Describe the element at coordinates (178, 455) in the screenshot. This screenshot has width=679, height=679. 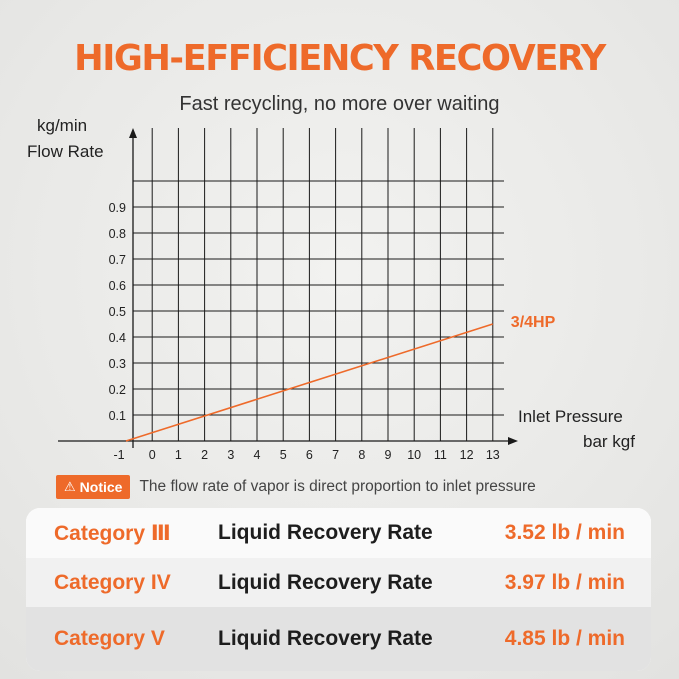
I see `x-tick-label: 1` at that location.